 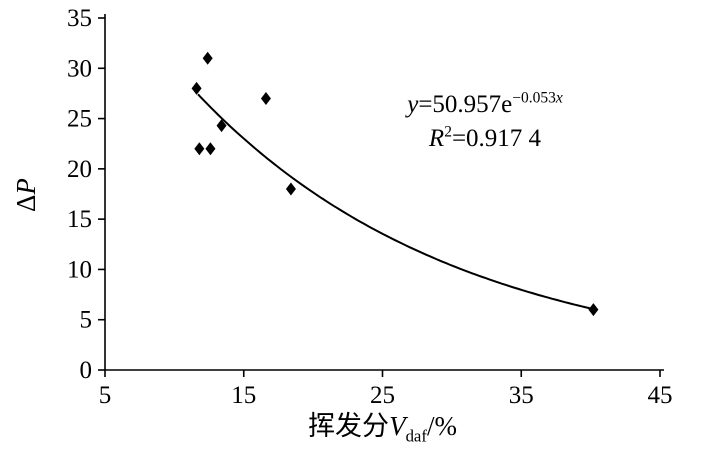 What do you see at coordinates (559, 98) in the screenshot?
I see `equation-exponent-var: x` at bounding box center [559, 98].